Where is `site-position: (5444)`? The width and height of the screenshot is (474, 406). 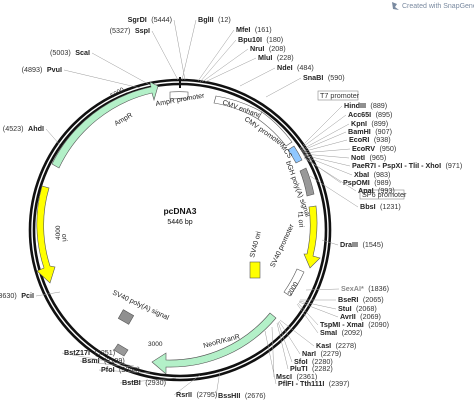 site-position: (5444) is located at coordinates (161, 19).